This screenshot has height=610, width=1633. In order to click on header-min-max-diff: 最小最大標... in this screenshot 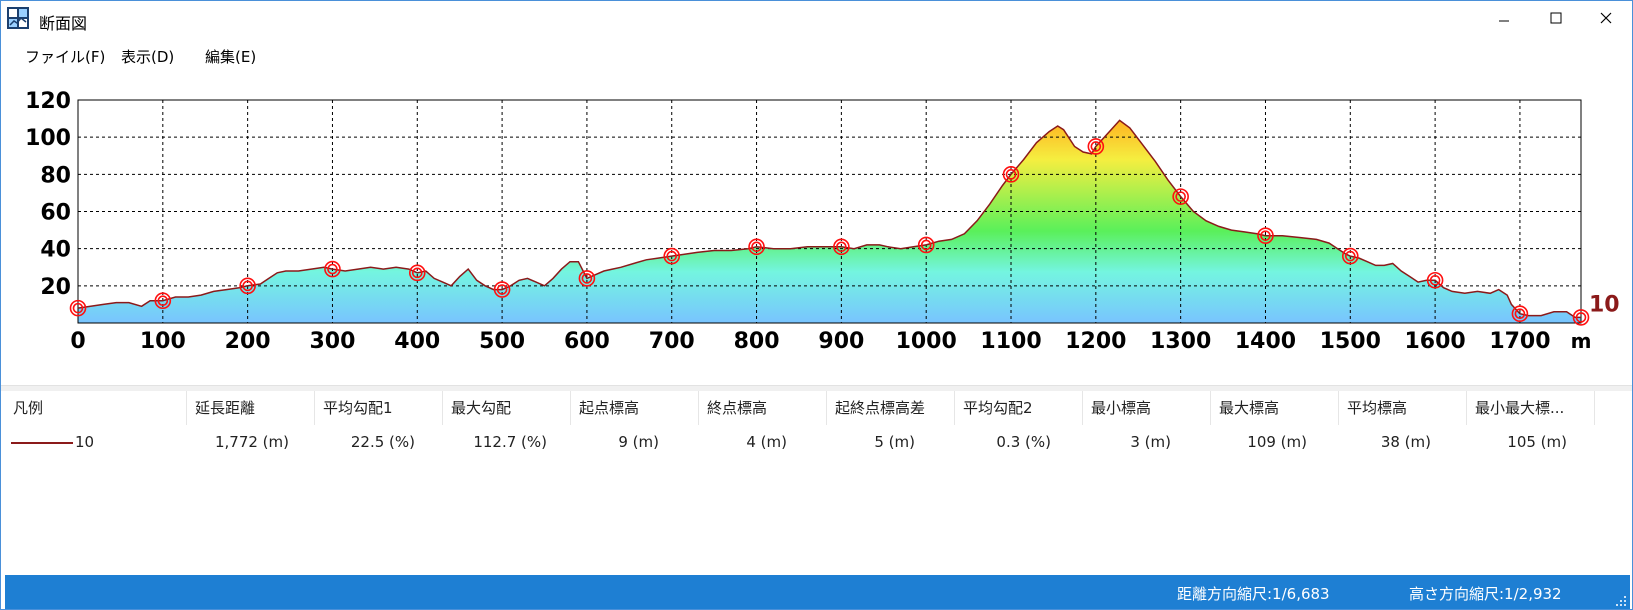, I will do `click(1531, 408)`.